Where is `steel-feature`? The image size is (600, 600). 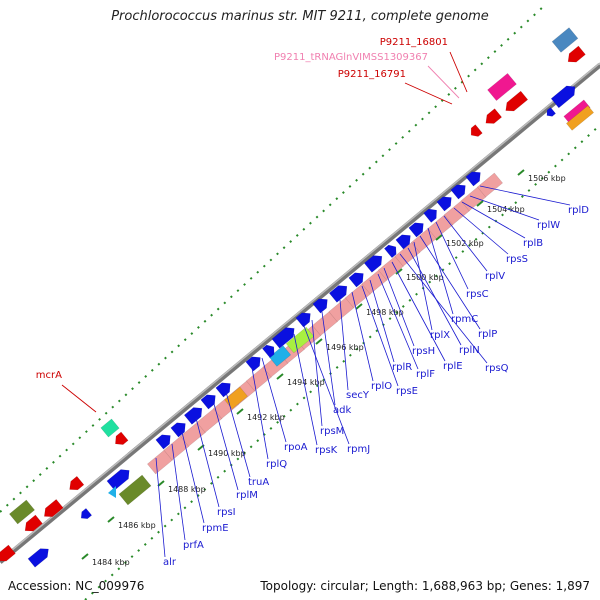 steel-feature is located at coordinates (565, 40).